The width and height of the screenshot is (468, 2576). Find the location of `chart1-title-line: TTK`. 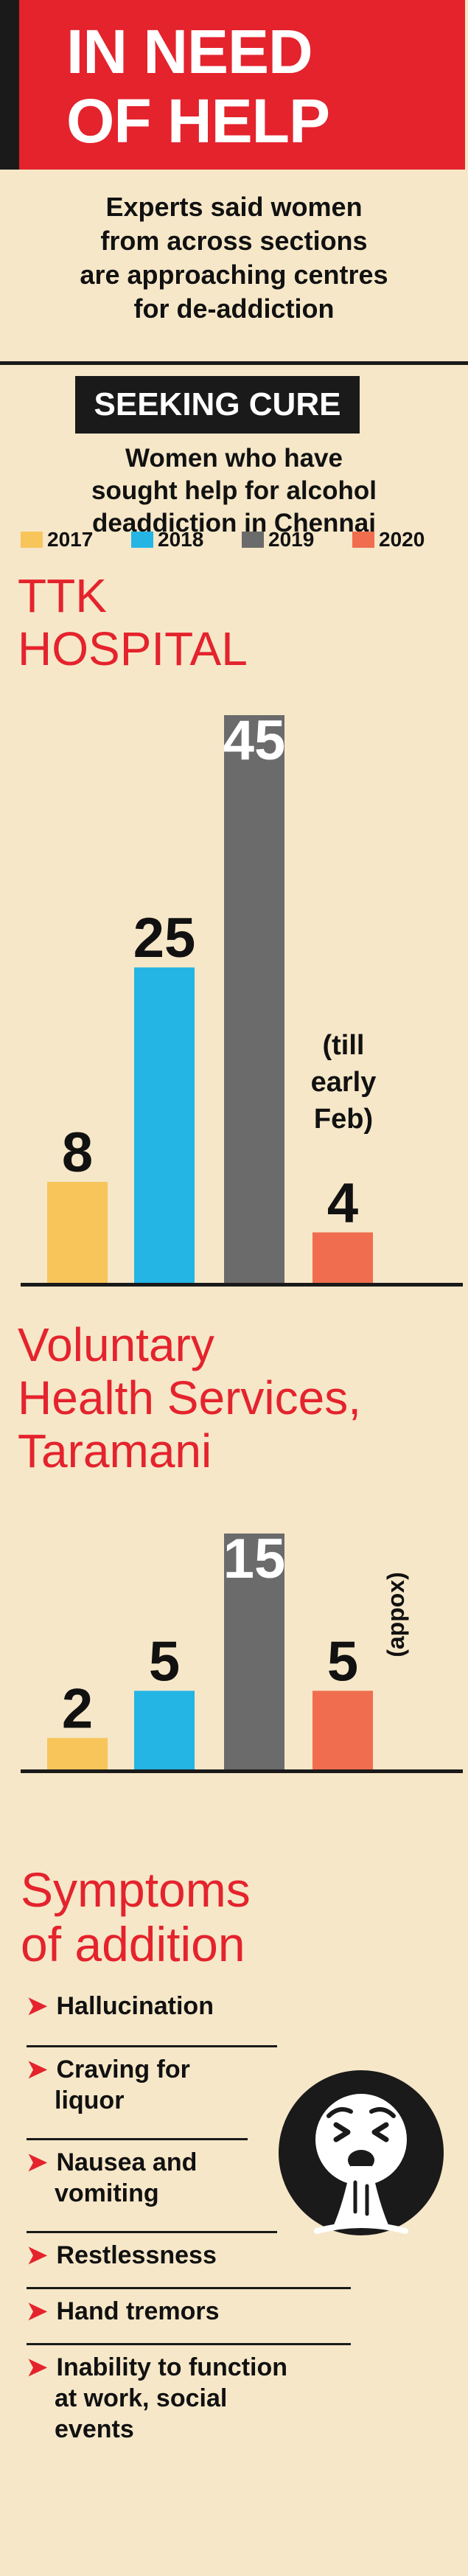

chart1-title-line: TTK is located at coordinates (63, 596).